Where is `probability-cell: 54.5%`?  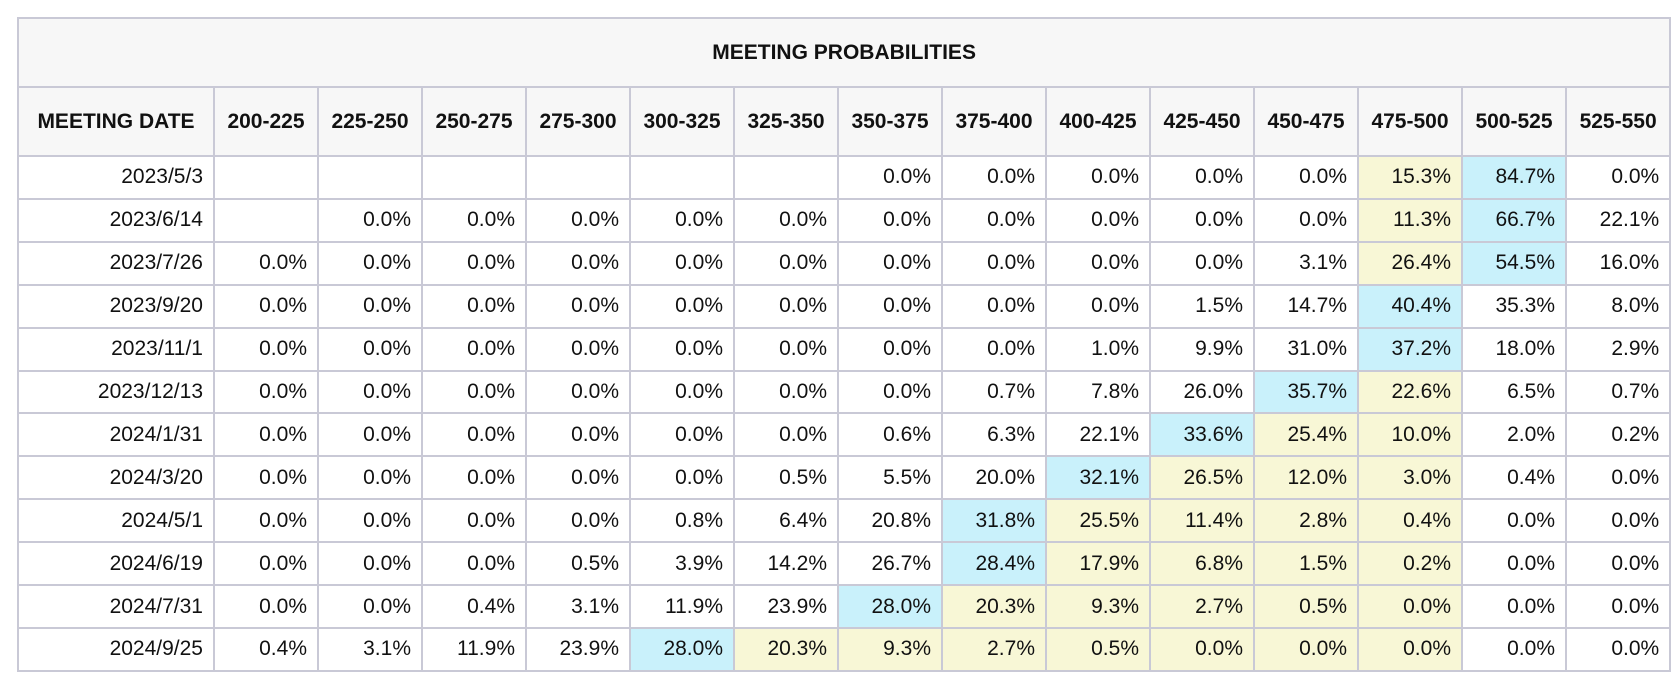 probability-cell: 54.5% is located at coordinates (1514, 263).